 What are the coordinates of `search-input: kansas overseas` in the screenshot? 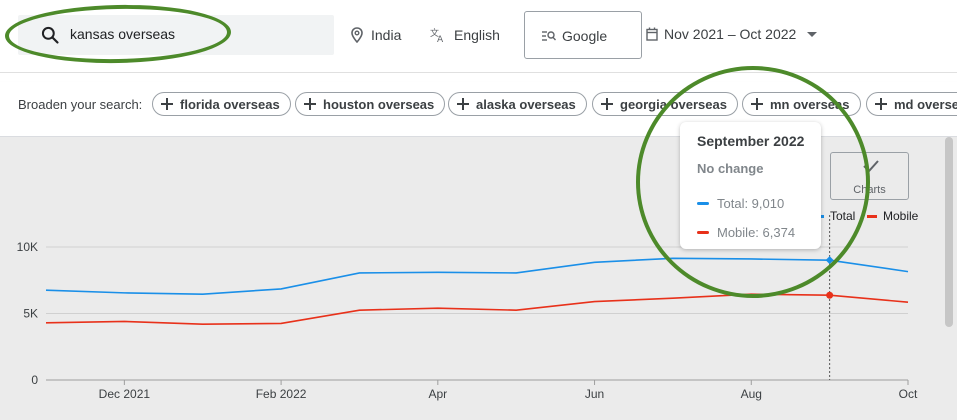 It's located at (123, 34).